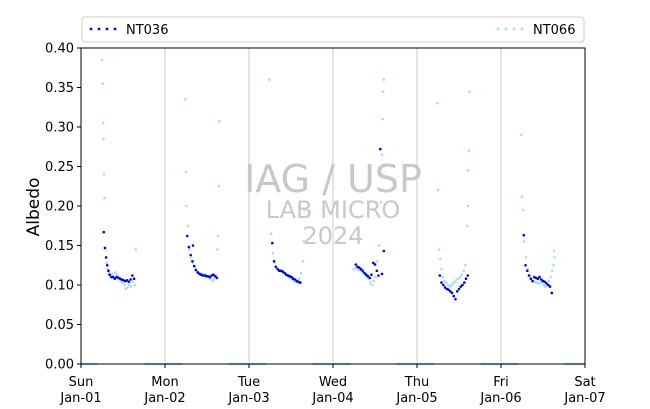 This screenshot has height=409, width=650. I want to click on legend-frame, so click(333, 29).